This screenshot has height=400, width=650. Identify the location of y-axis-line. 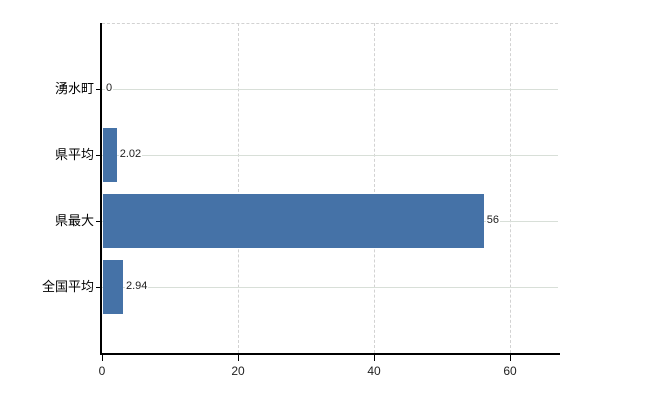
(101, 189).